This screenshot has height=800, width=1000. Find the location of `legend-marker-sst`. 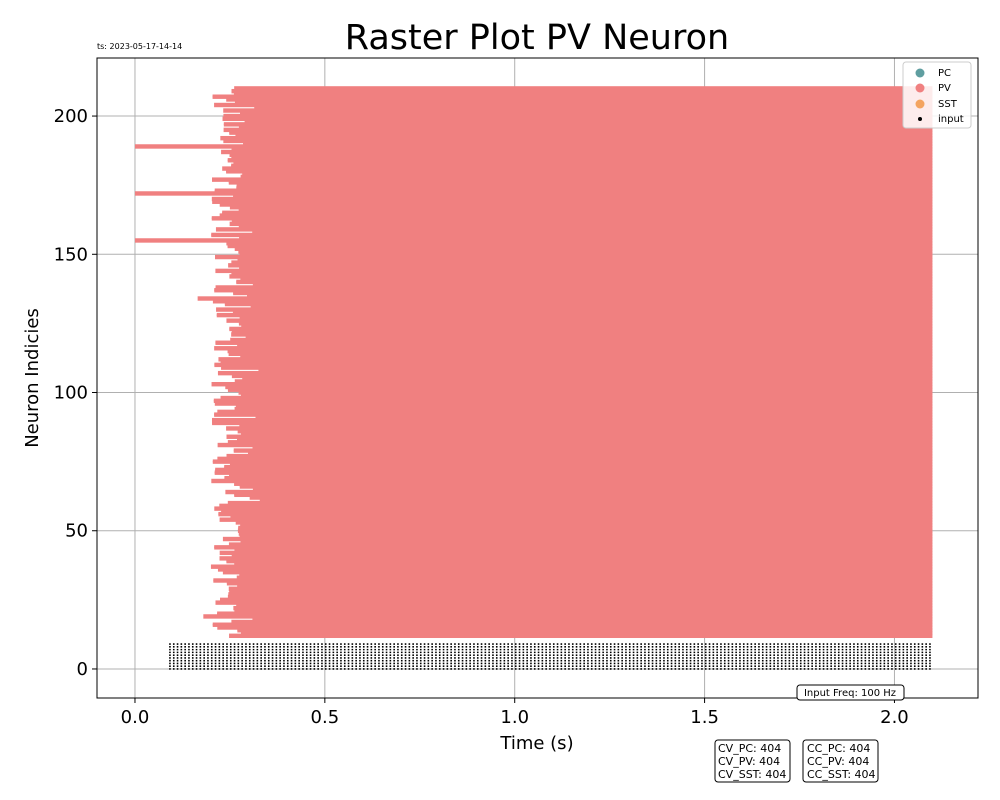

legend-marker-sst is located at coordinates (920, 104).